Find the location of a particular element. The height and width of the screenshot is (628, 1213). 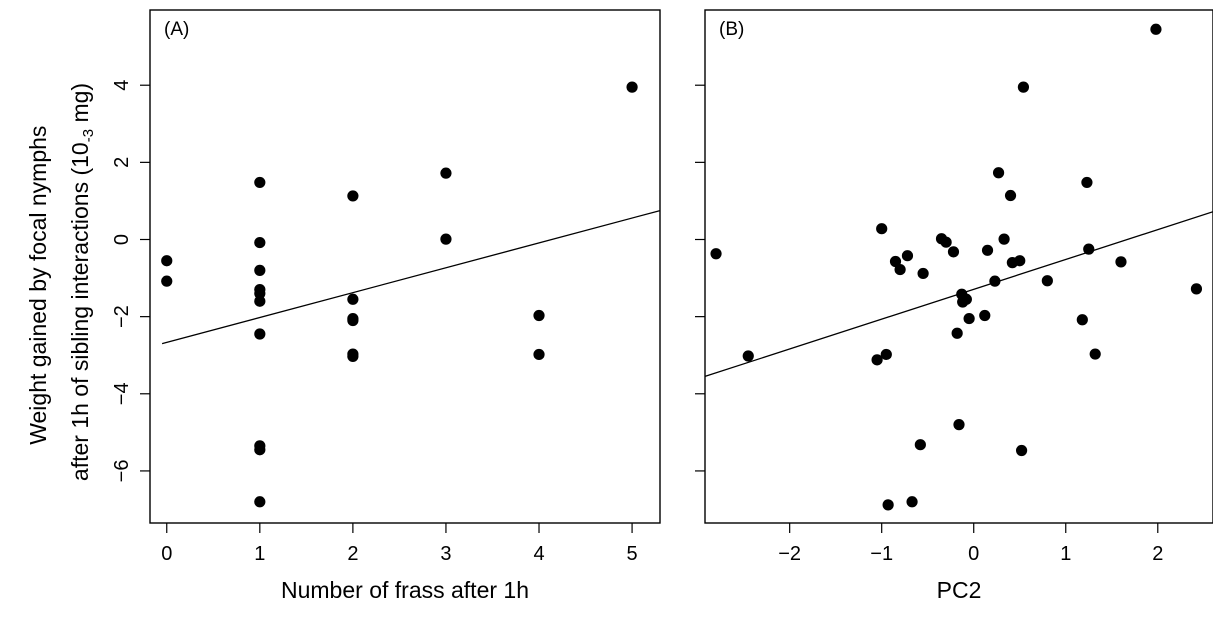

panel-a-x-tick-label: 2 is located at coordinates (352, 554).